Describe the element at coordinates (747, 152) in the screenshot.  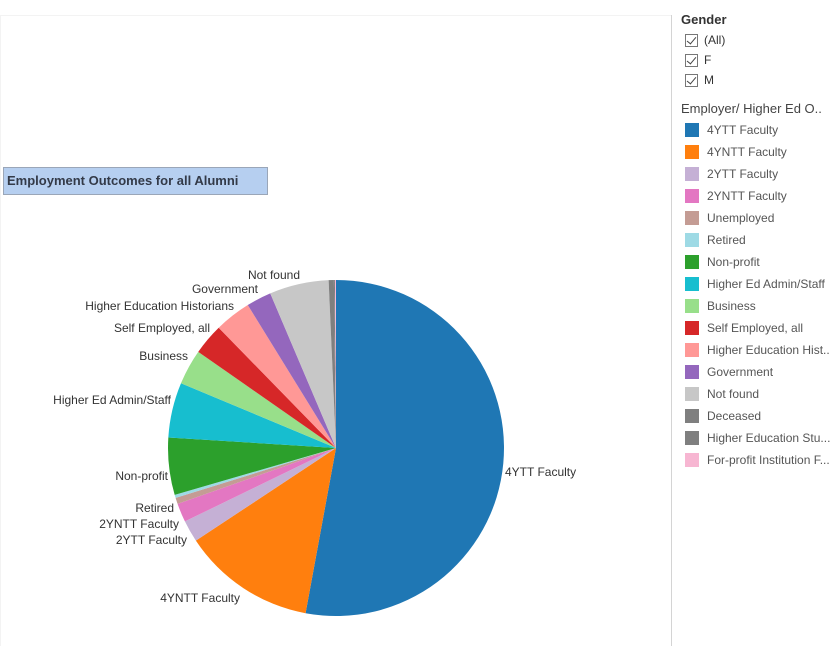
I see `legend-item-label: 4YNTT Faculty` at that location.